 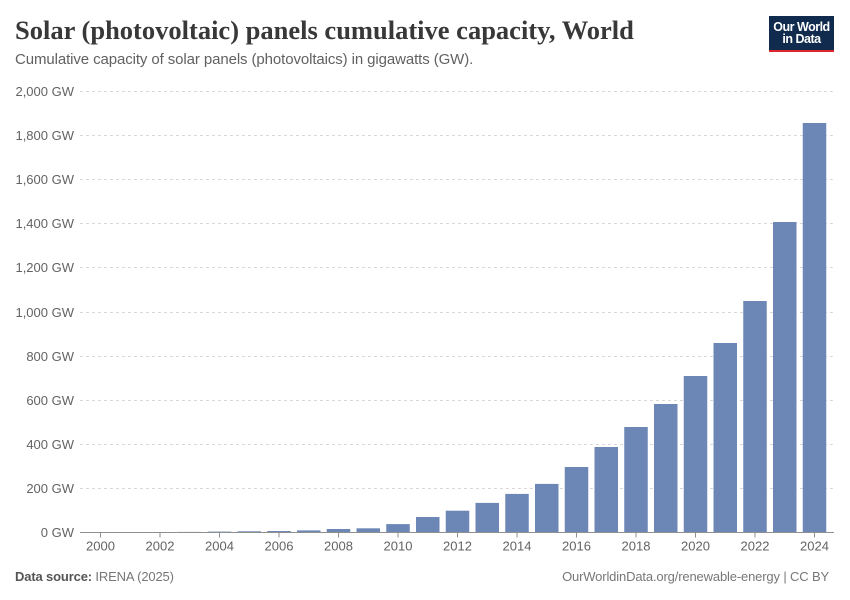 What do you see at coordinates (338, 546) in the screenshot?
I see `svg-text: 2008` at bounding box center [338, 546].